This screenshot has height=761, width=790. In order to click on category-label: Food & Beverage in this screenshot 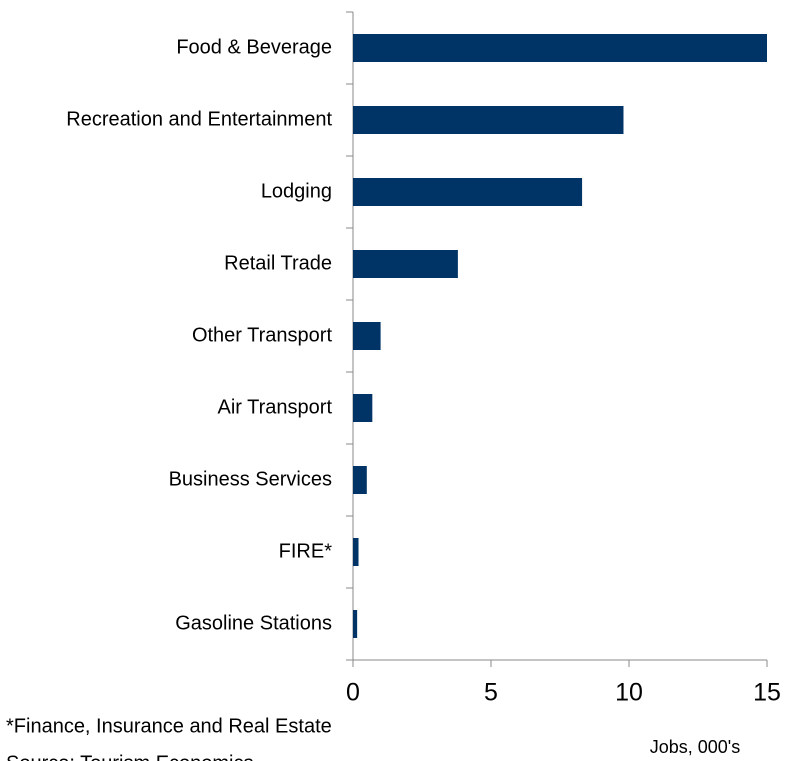, I will do `click(254, 47)`.